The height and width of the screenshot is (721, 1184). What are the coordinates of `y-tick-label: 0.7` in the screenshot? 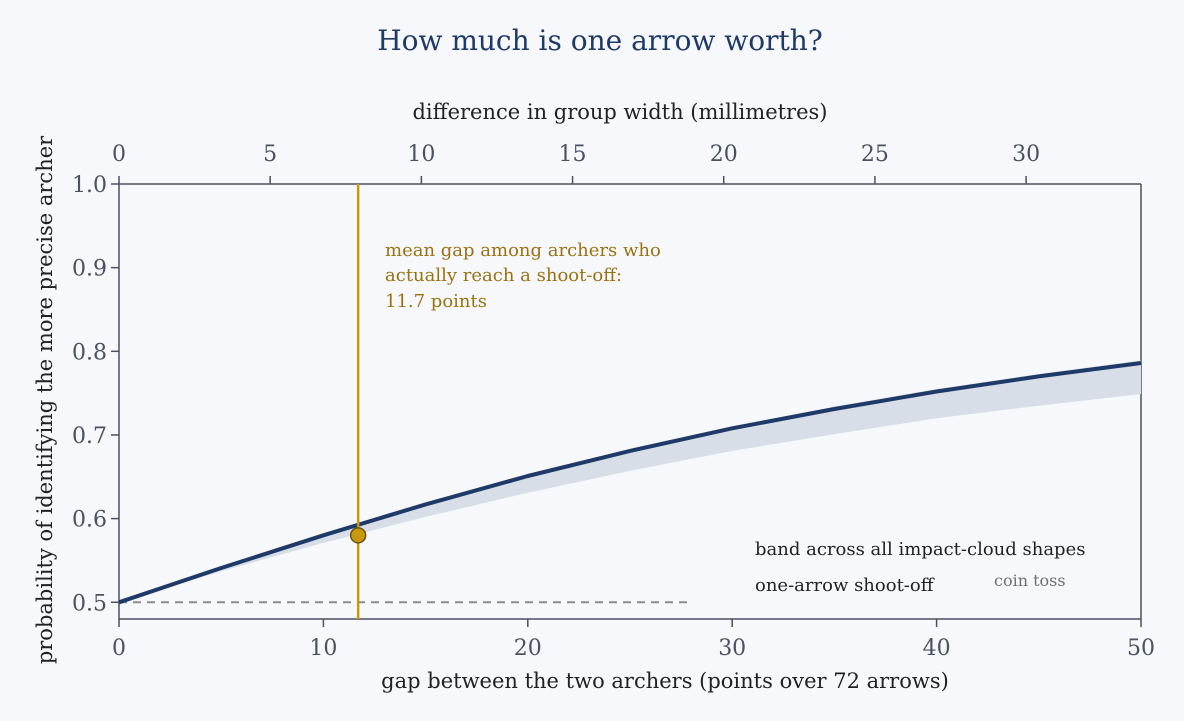 It's located at (89, 436).